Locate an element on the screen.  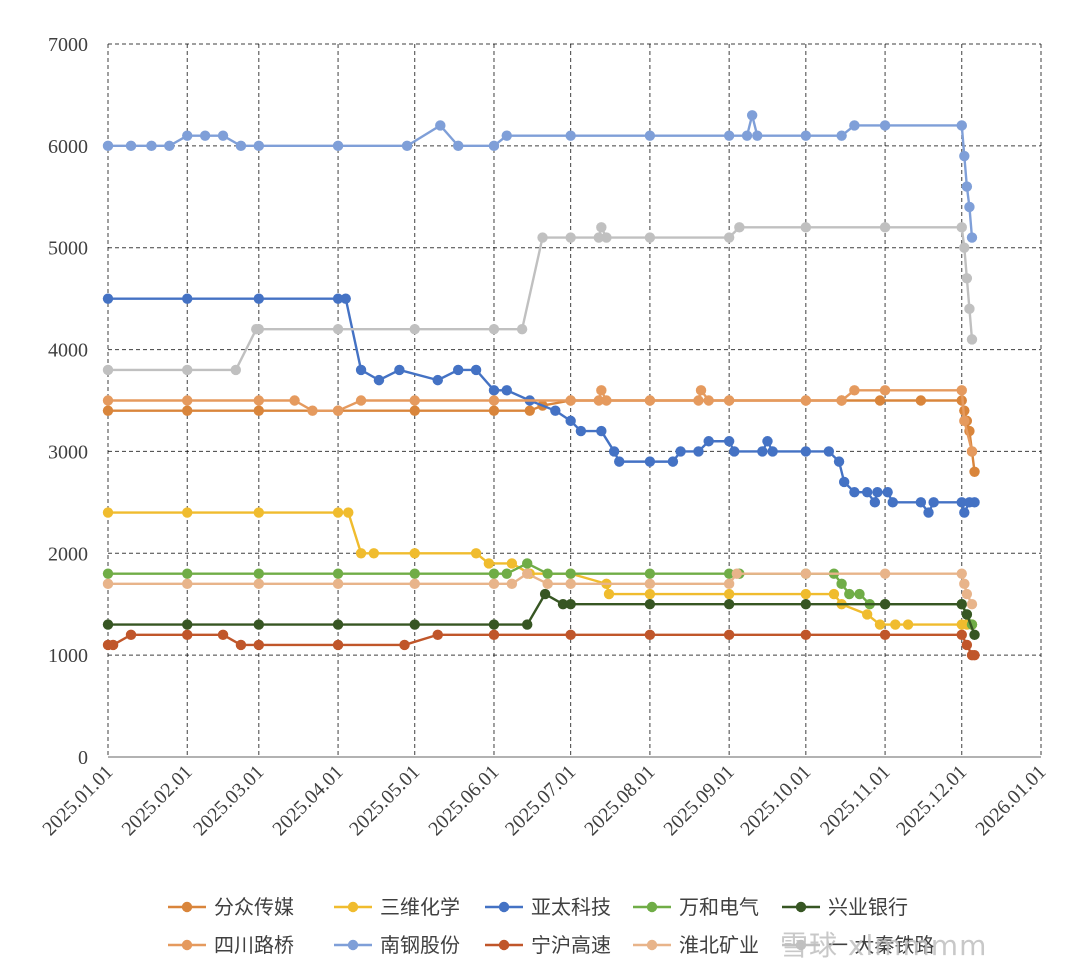
x-tick-label: 2025.12.01 is located at coordinates (931, 800).